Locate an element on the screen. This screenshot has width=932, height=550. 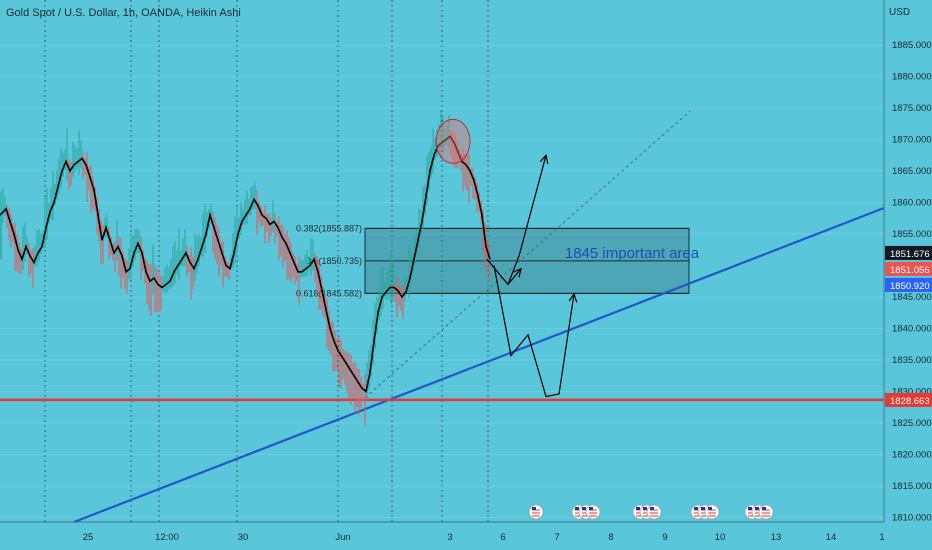
price-tick-label: 1875.000 is located at coordinates (912, 108).